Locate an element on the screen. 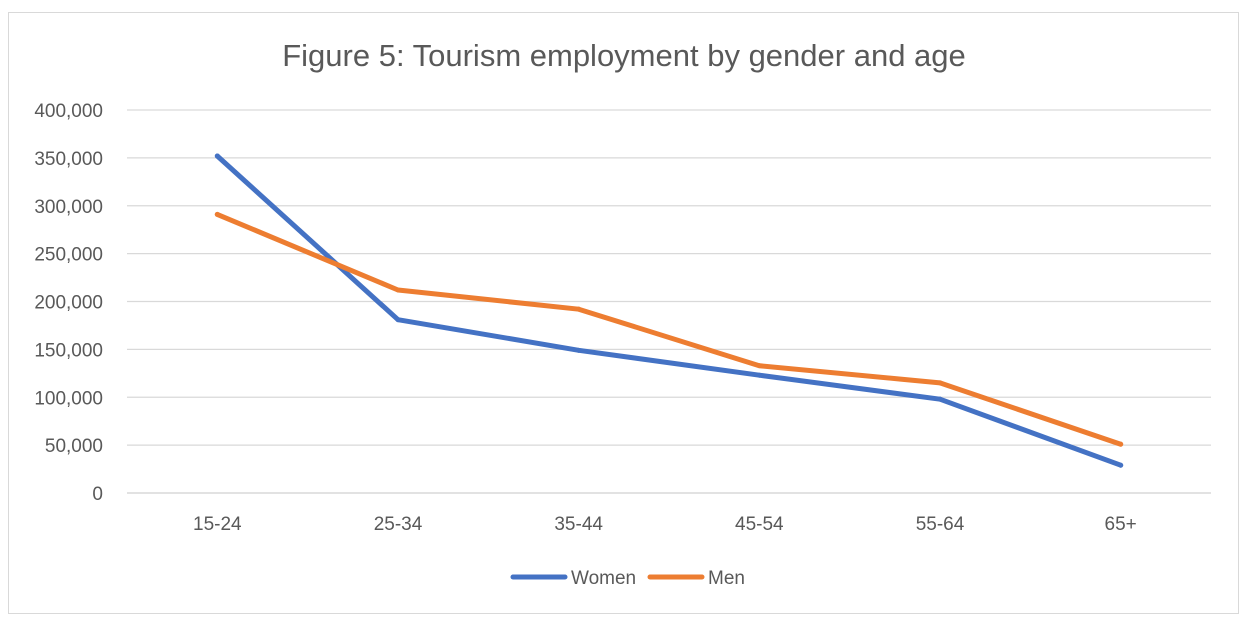  legend-label: Men is located at coordinates (726, 578).